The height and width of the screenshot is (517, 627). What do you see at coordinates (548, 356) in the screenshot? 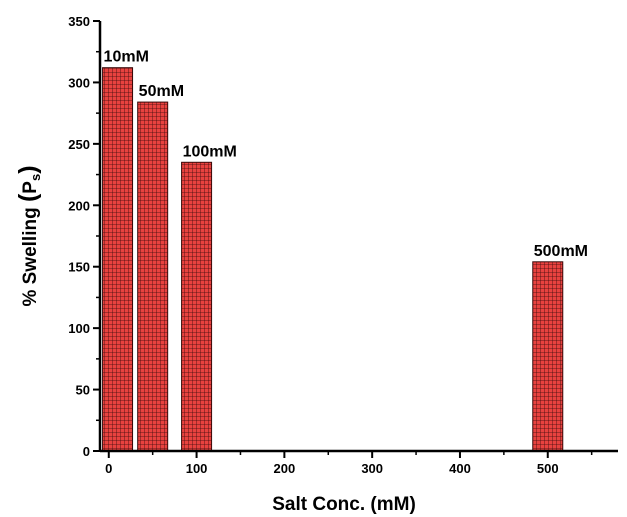
I see `bar-500mM` at bounding box center [548, 356].